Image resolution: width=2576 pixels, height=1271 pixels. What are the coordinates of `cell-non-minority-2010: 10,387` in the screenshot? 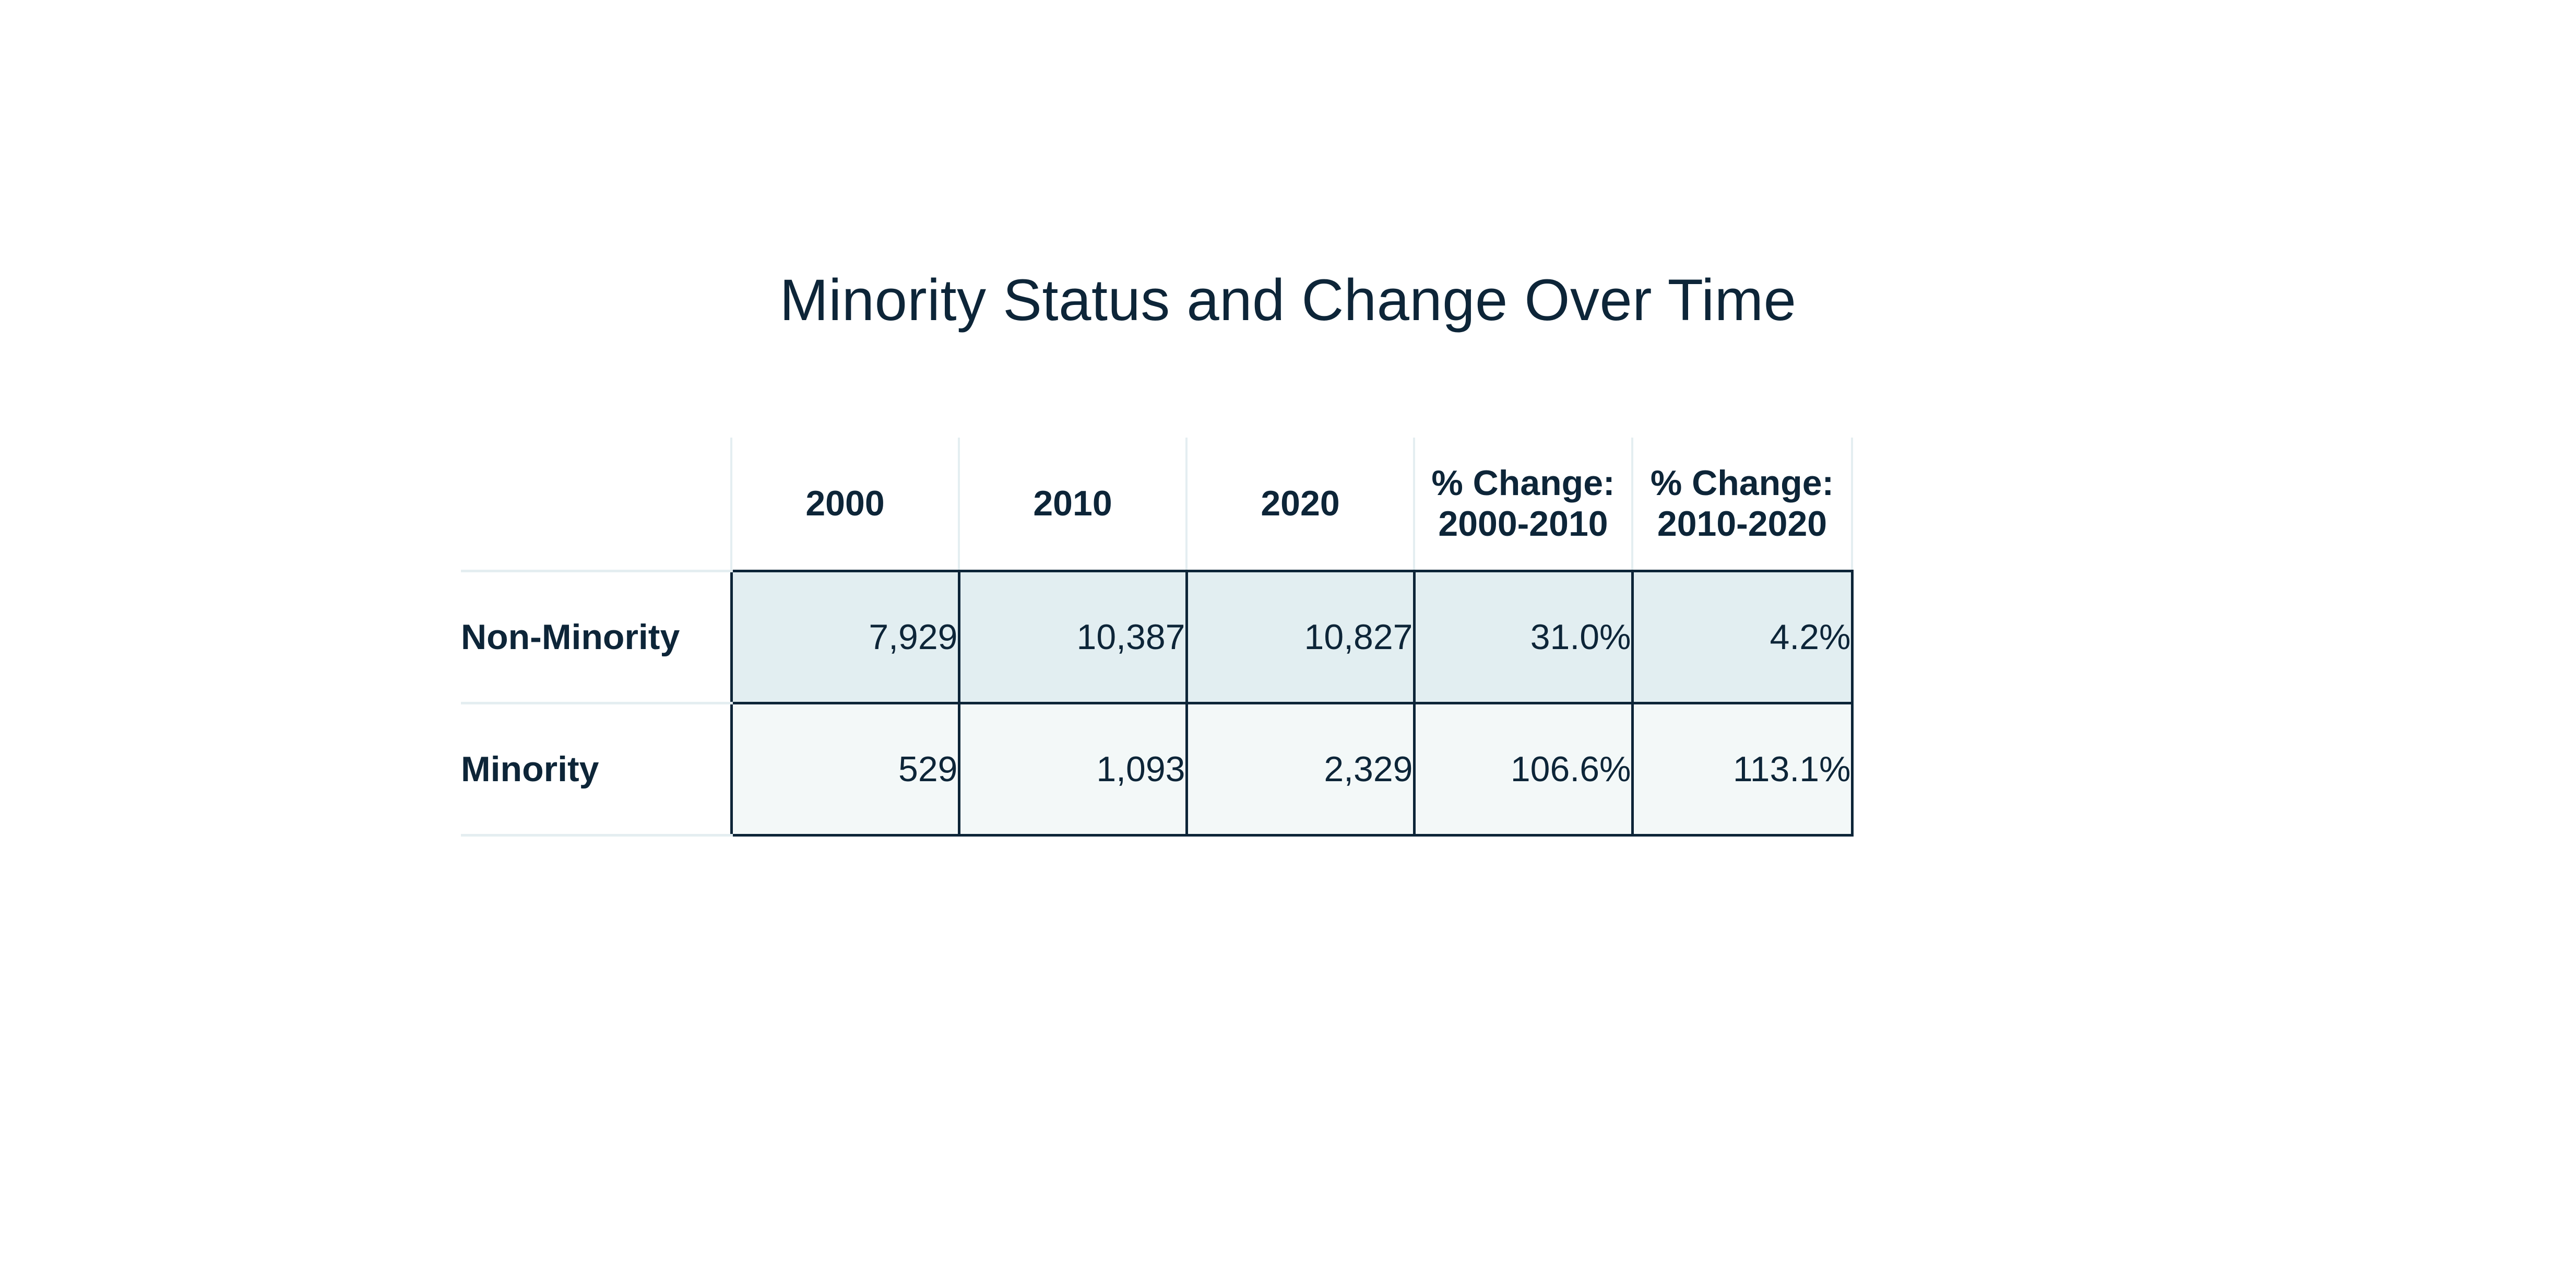 It's located at (1072, 636).